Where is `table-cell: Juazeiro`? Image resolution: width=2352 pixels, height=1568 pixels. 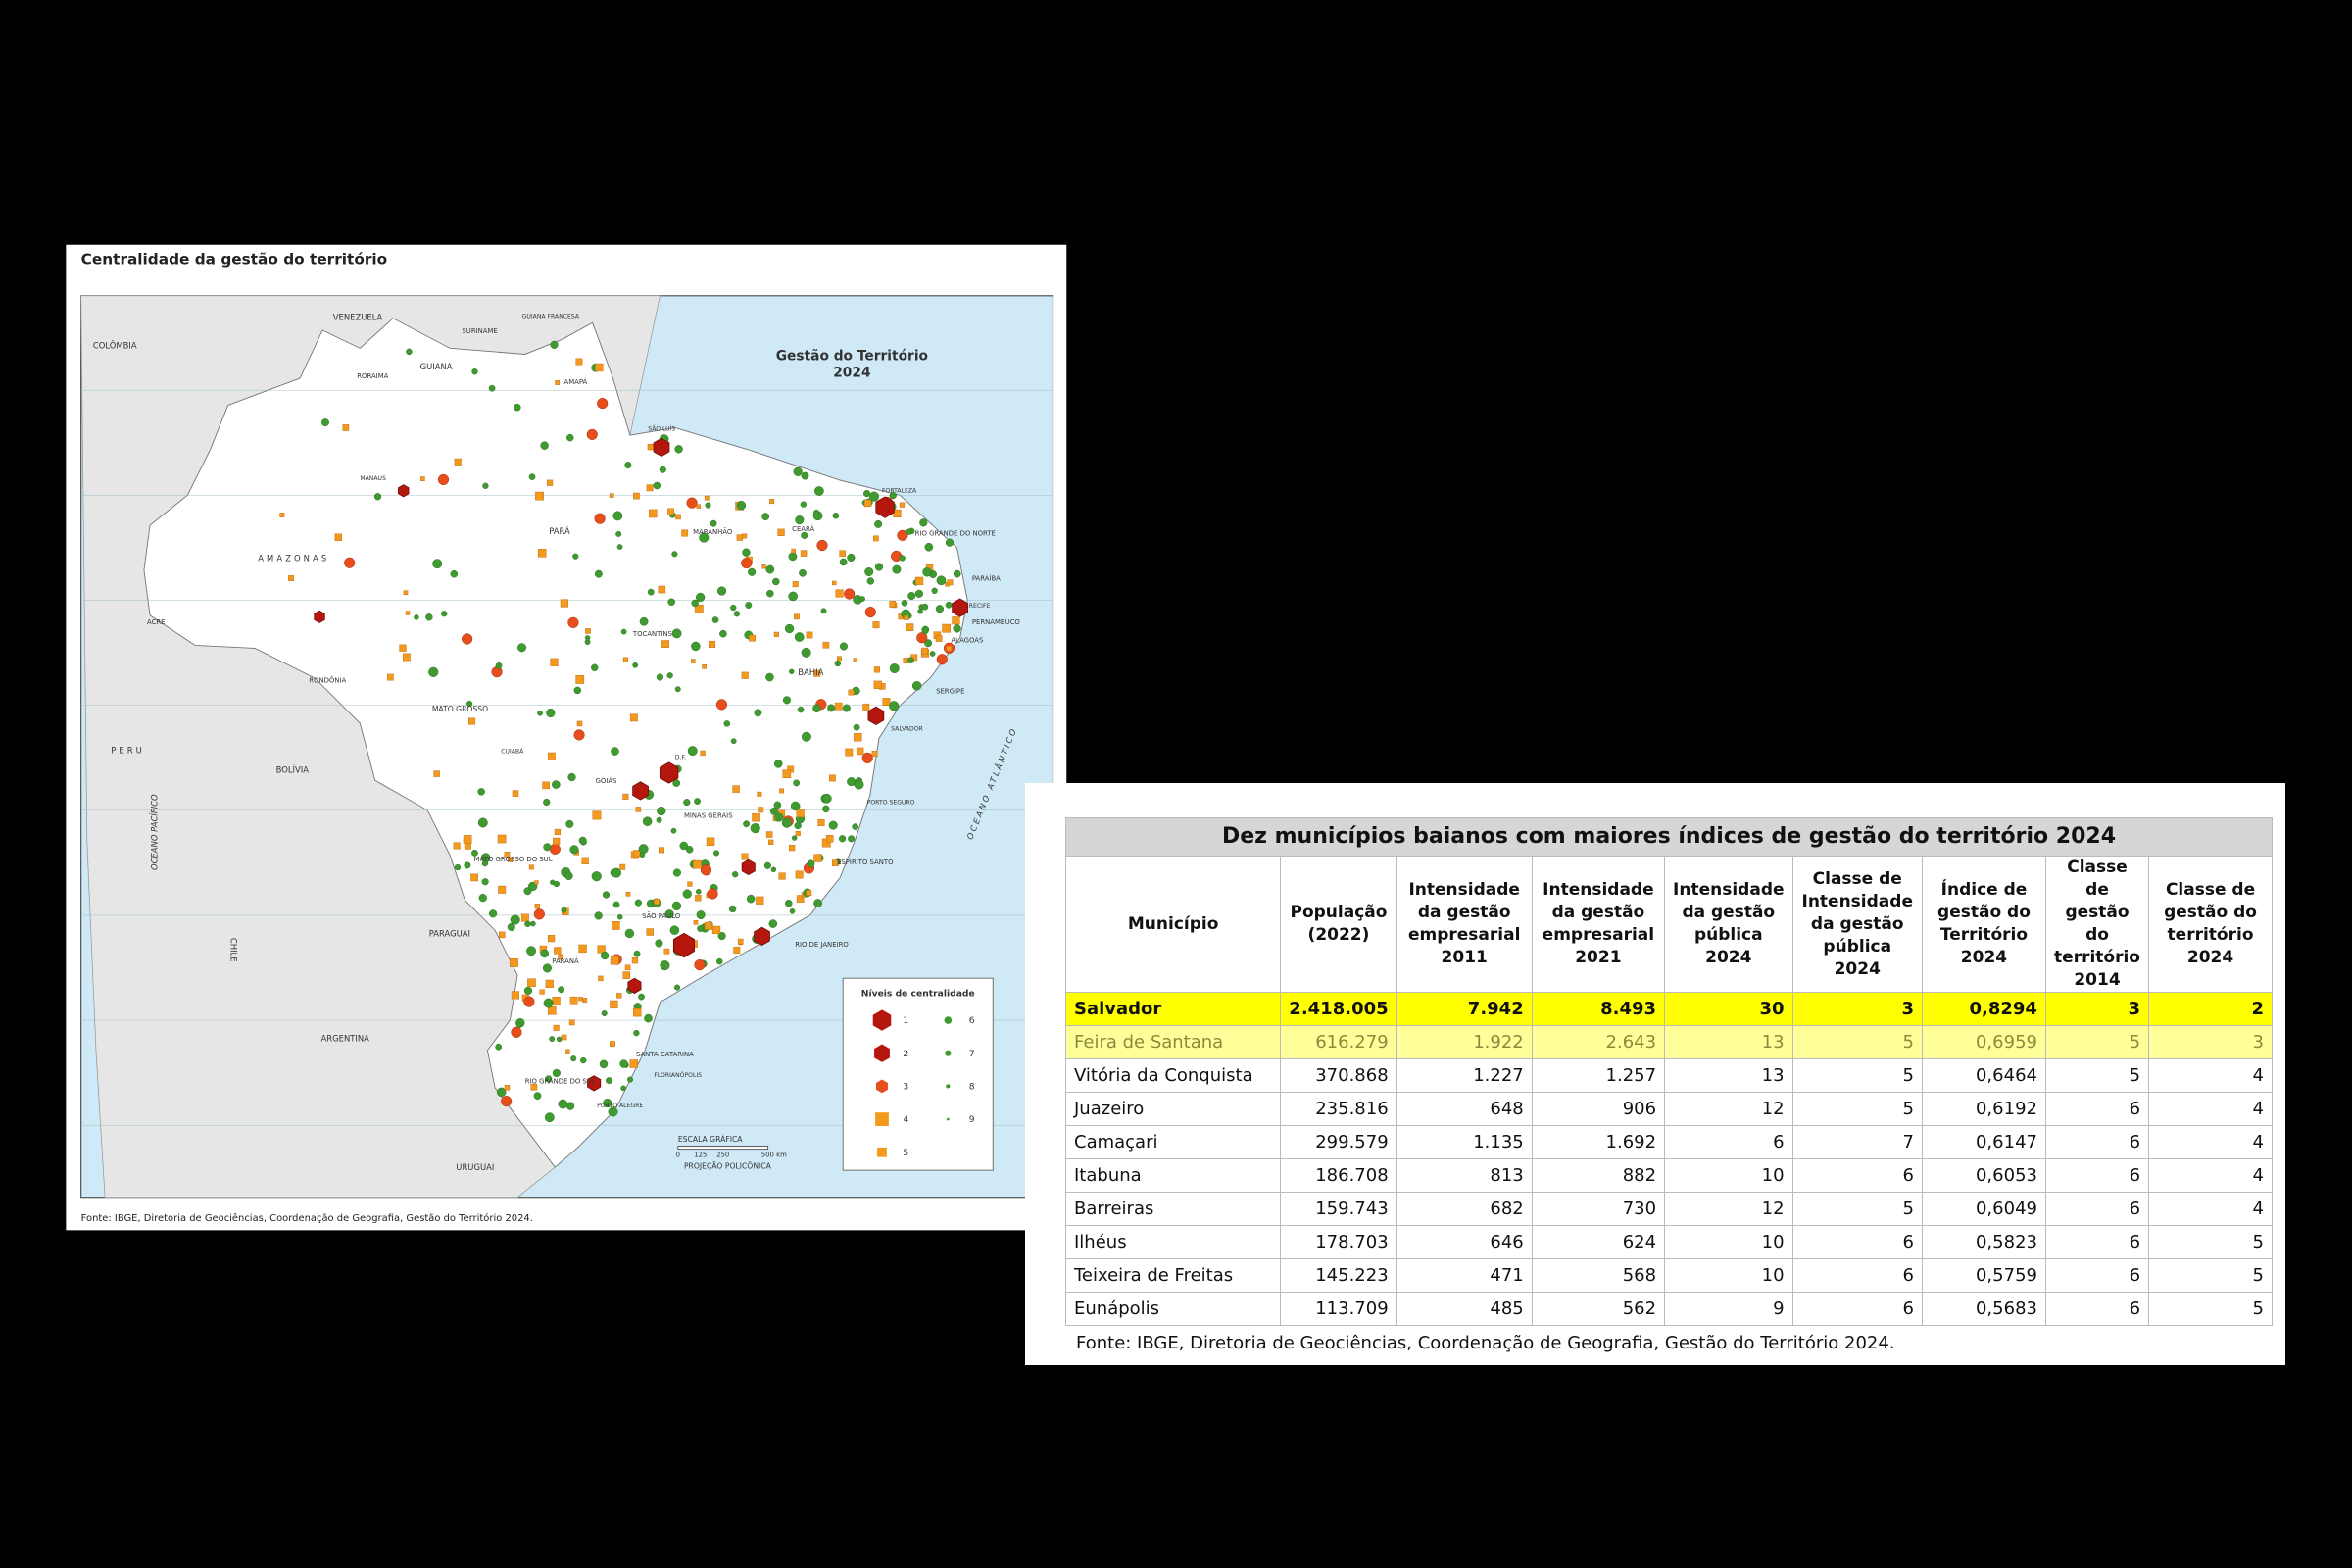 table-cell: Juazeiro is located at coordinates (1173, 1109).